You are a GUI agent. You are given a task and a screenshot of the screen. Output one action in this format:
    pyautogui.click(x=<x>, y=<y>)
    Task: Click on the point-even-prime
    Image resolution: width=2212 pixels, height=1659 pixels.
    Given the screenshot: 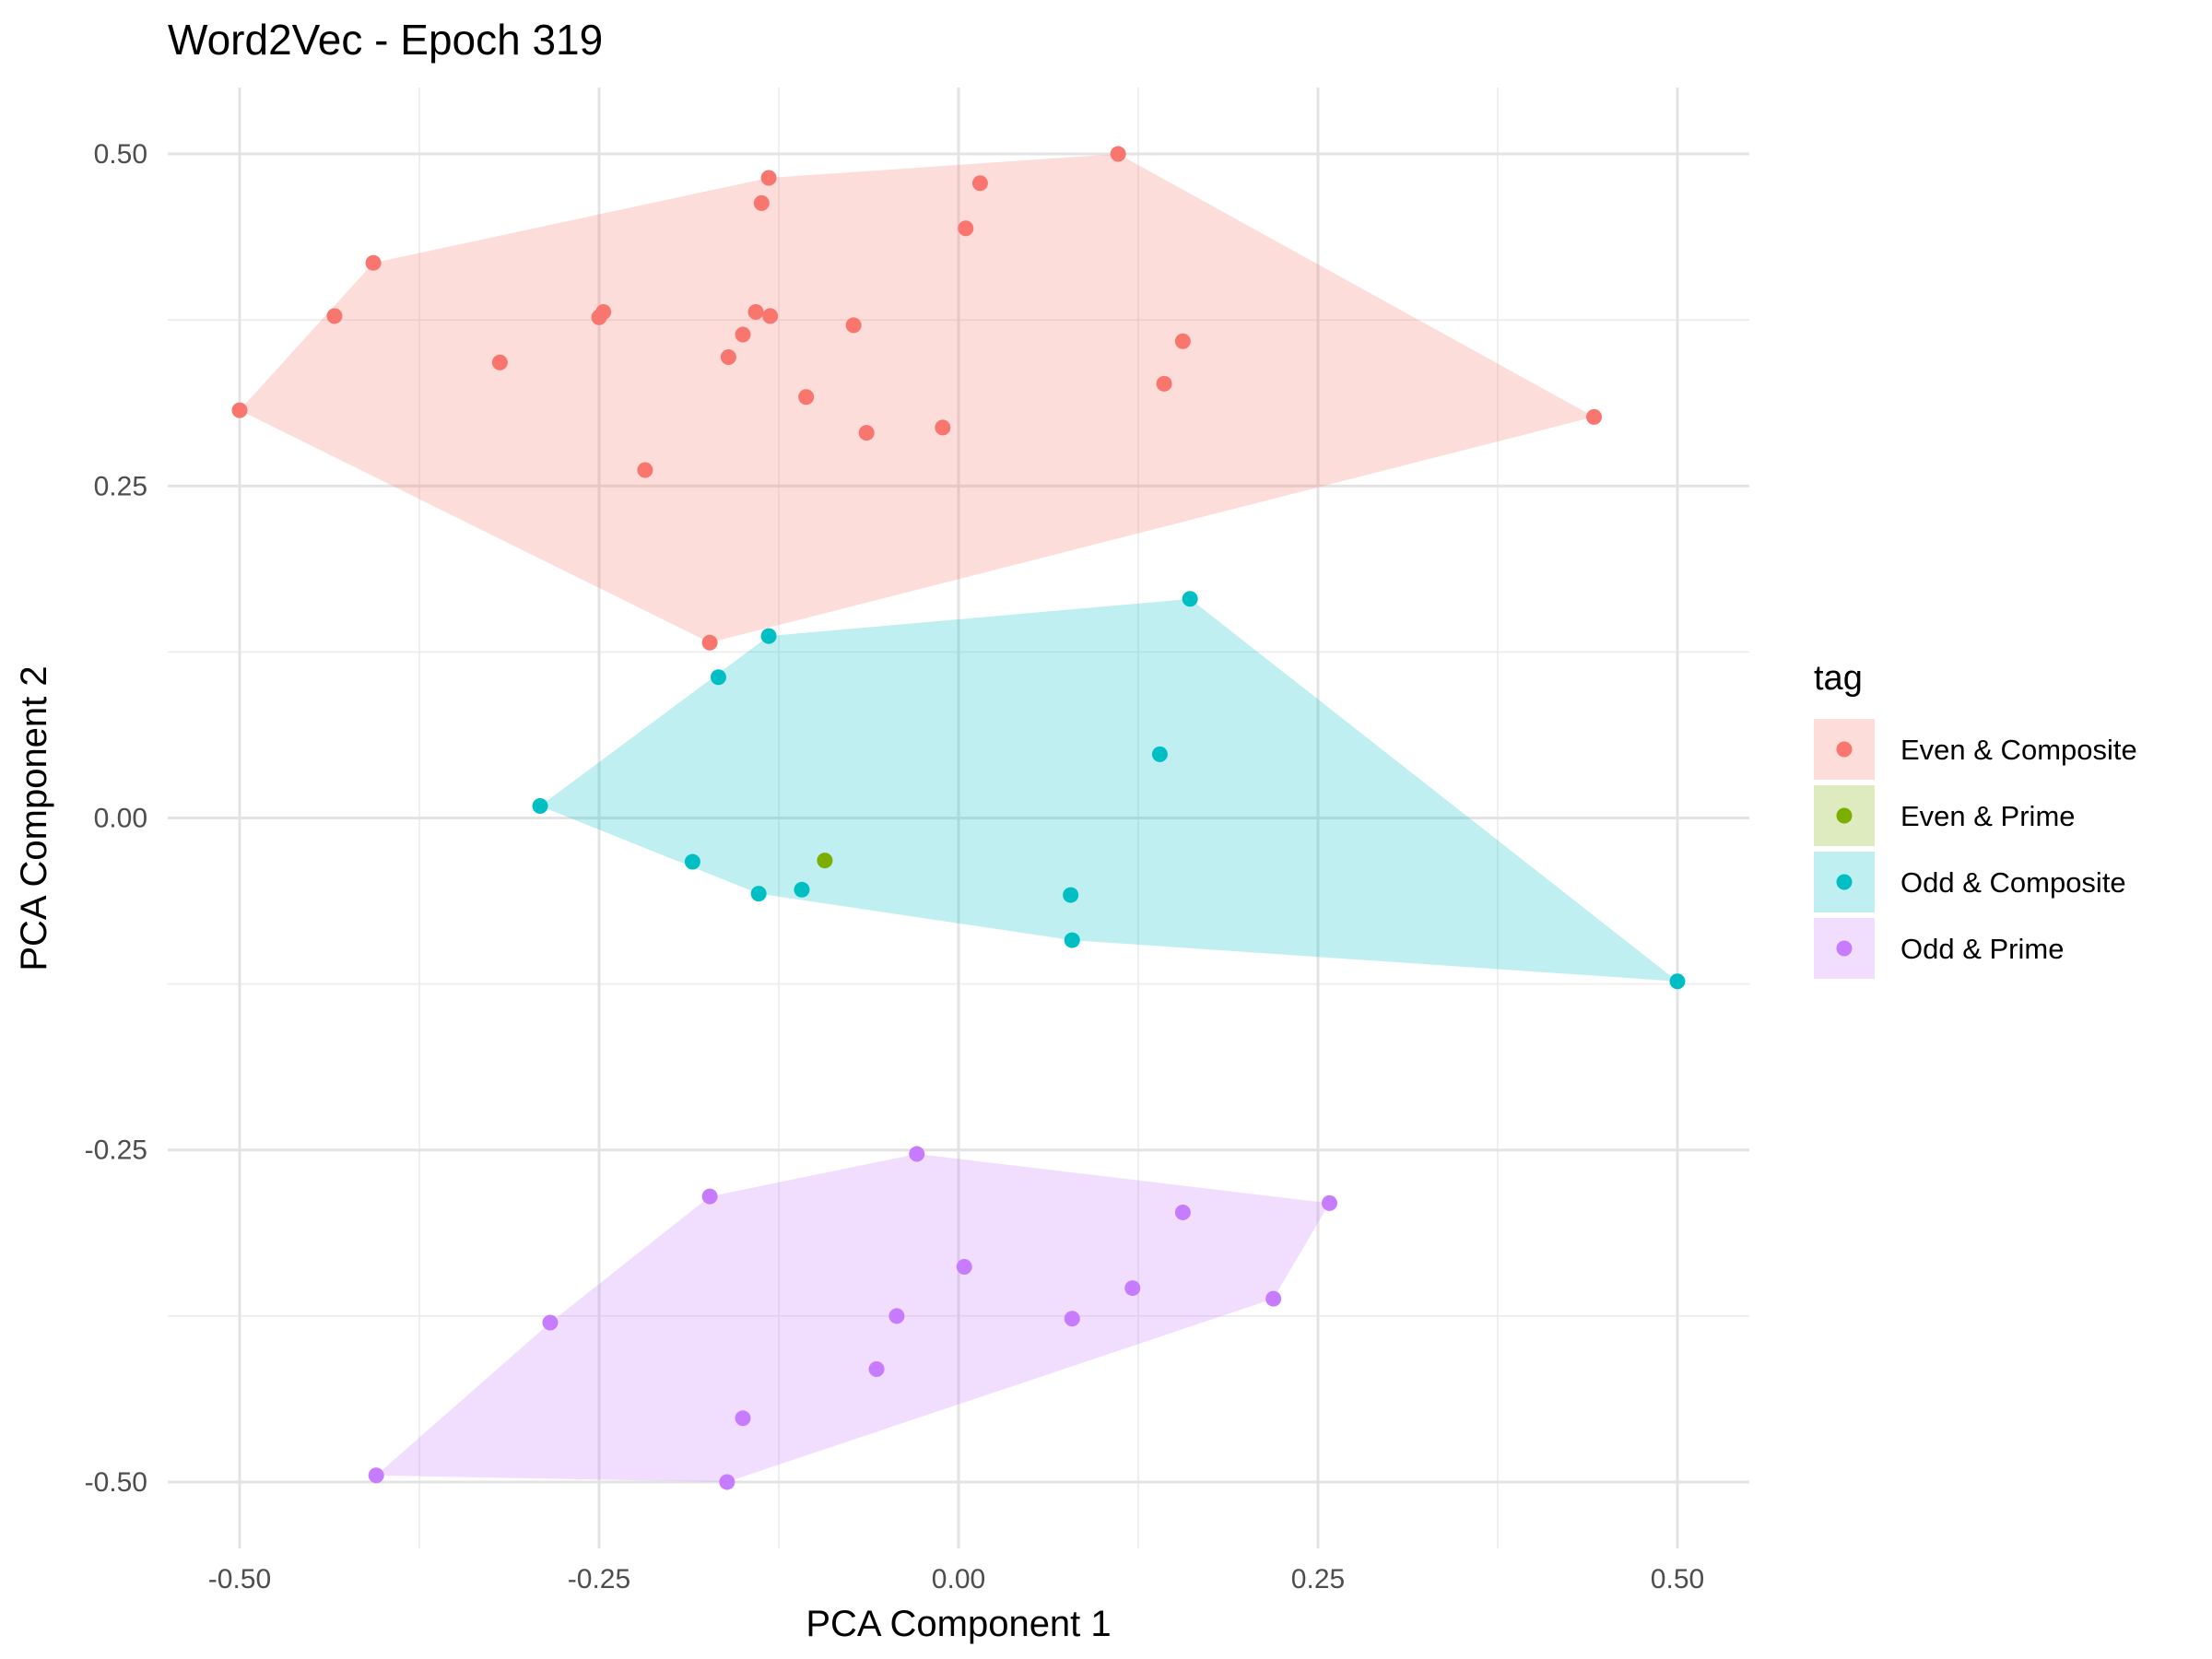 What is the action you would take?
    pyautogui.click(x=825, y=861)
    